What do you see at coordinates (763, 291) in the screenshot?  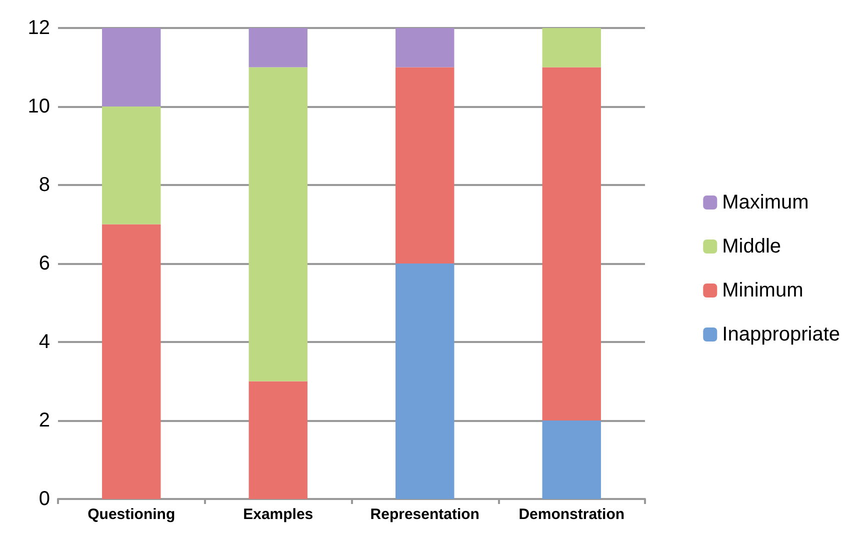 I see `legend-label: Minimum` at bounding box center [763, 291].